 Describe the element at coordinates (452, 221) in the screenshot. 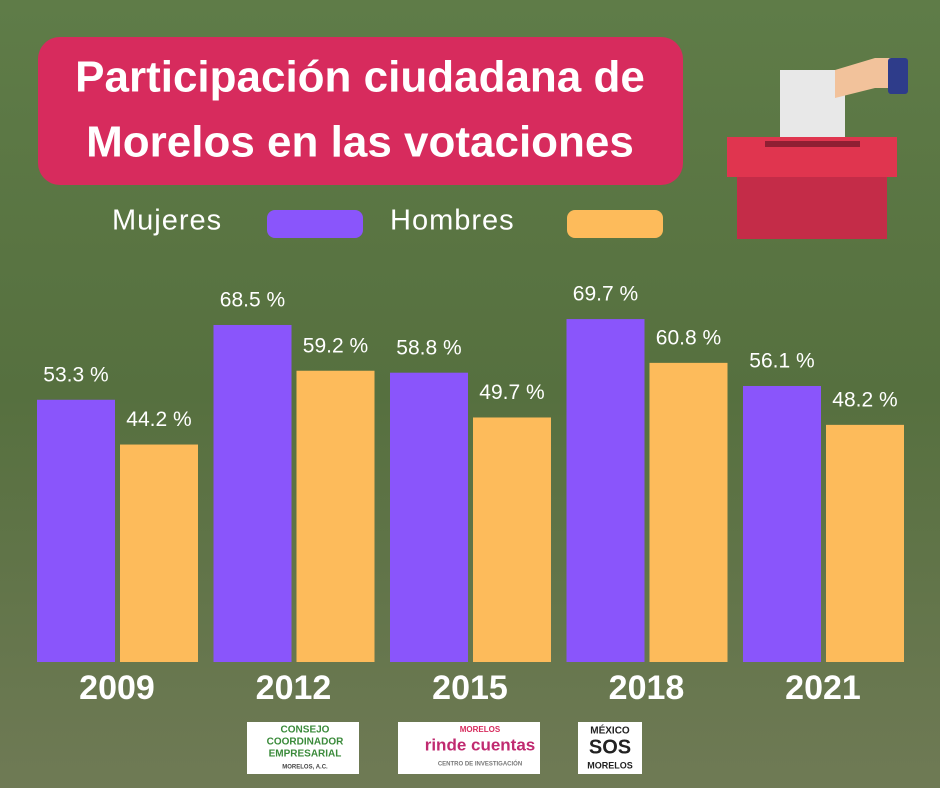

I see `legend-label: Hombres` at that location.